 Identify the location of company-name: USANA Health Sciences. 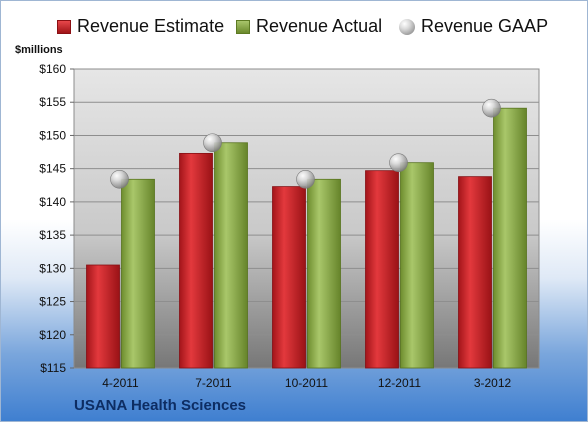
(160, 405).